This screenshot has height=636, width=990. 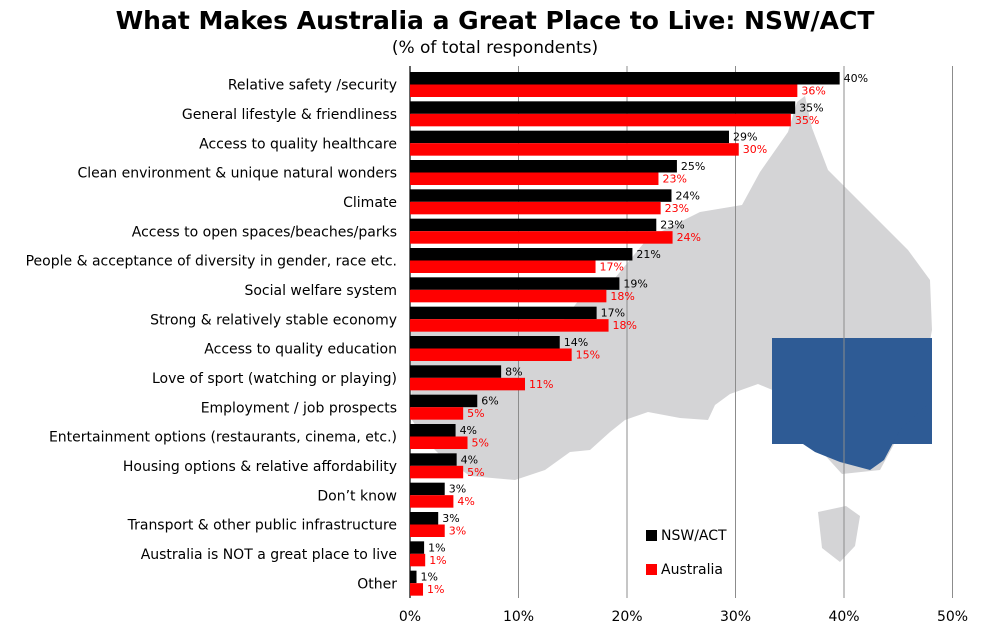 I want to click on category-label: Climate, so click(x=370, y=203).